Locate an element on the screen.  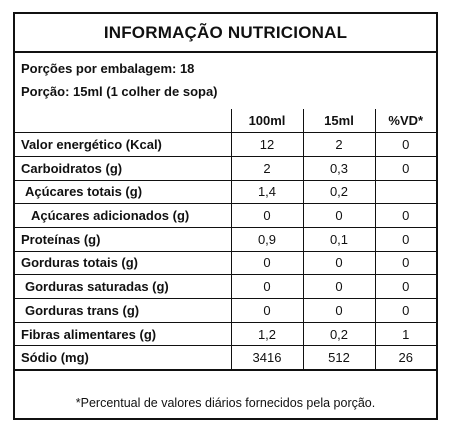
column-header-15ml: 15ml is located at coordinates (339, 121).